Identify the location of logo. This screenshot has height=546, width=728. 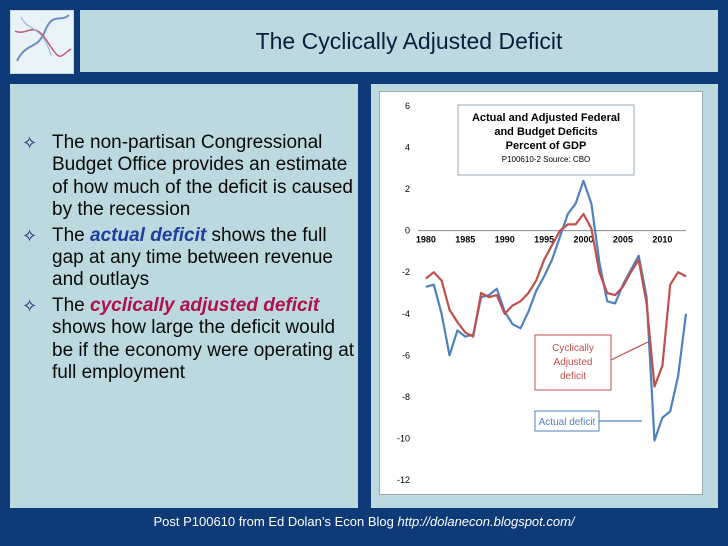
(42, 42).